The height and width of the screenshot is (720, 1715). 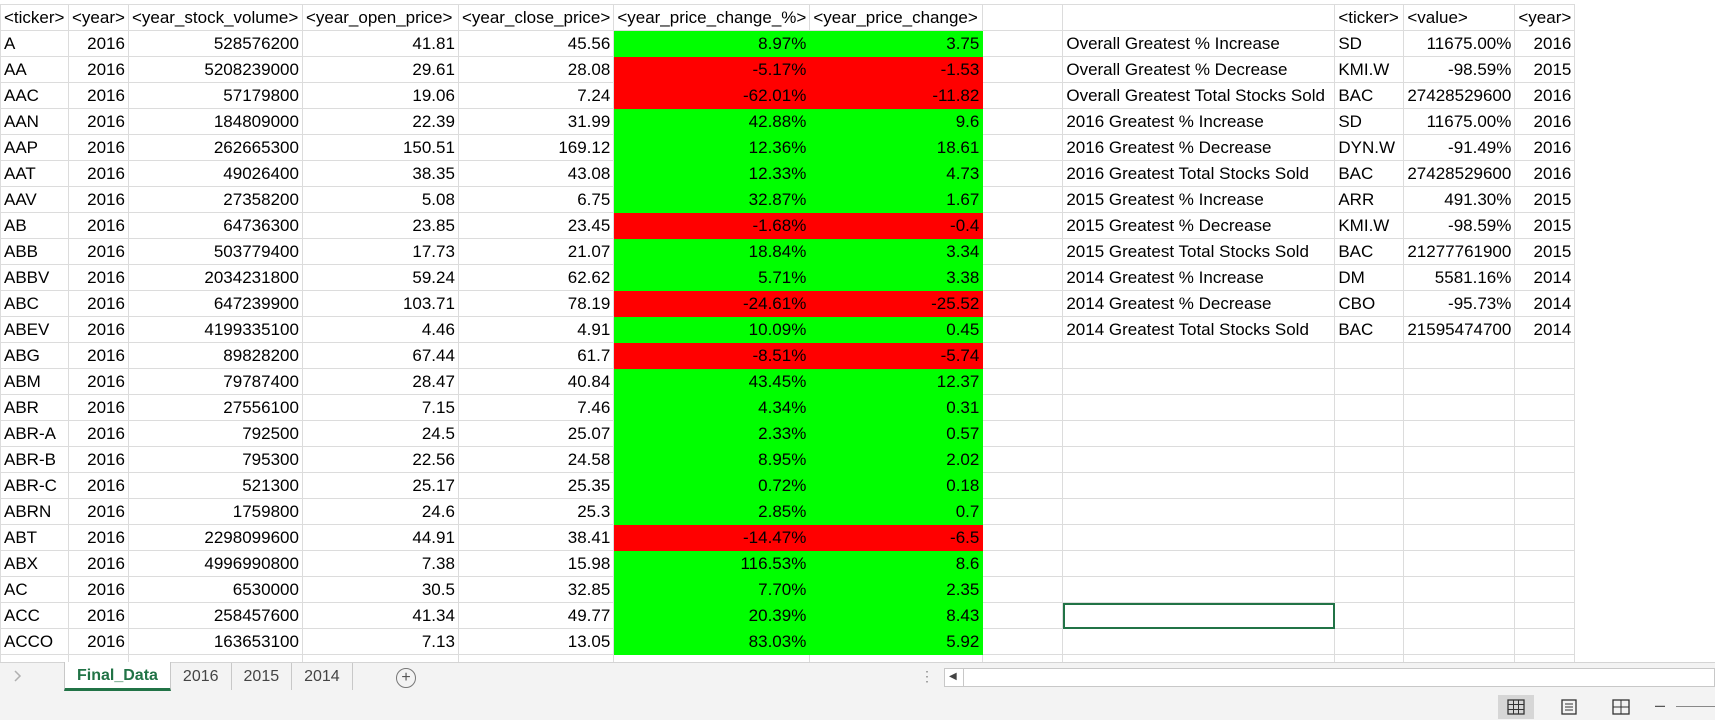 What do you see at coordinates (380, 537) in the screenshot?
I see `cell-open-price: 44.91` at bounding box center [380, 537].